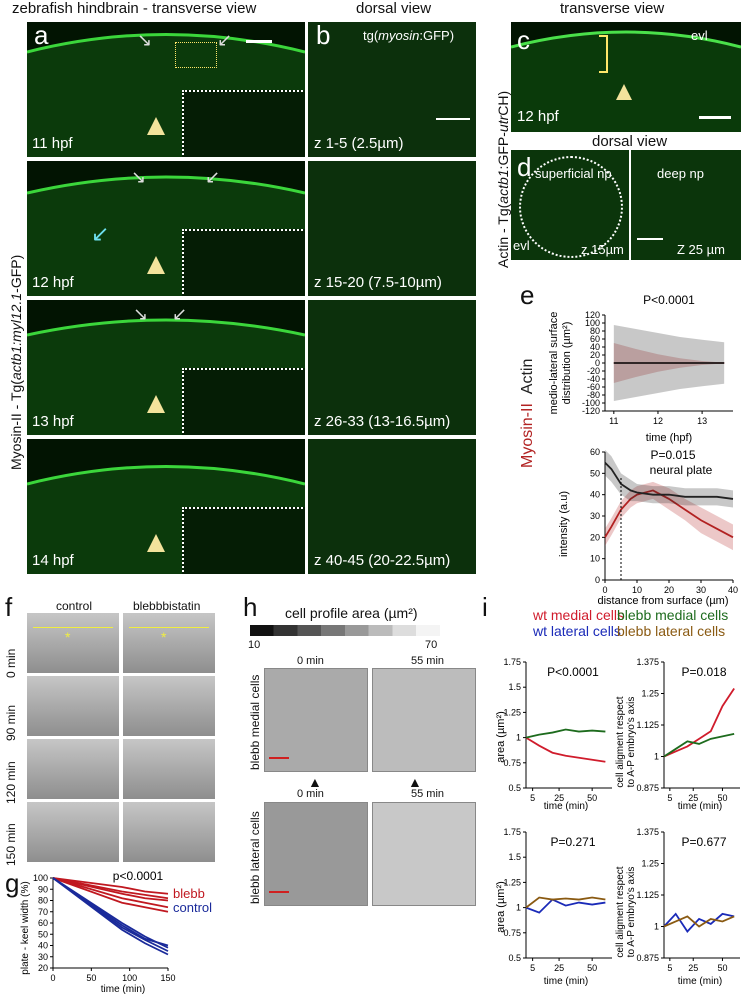  Describe the element at coordinates (134, 8) in the screenshot. I see `header-hindbrain: zebrafish hindbrain - transverse view` at that location.